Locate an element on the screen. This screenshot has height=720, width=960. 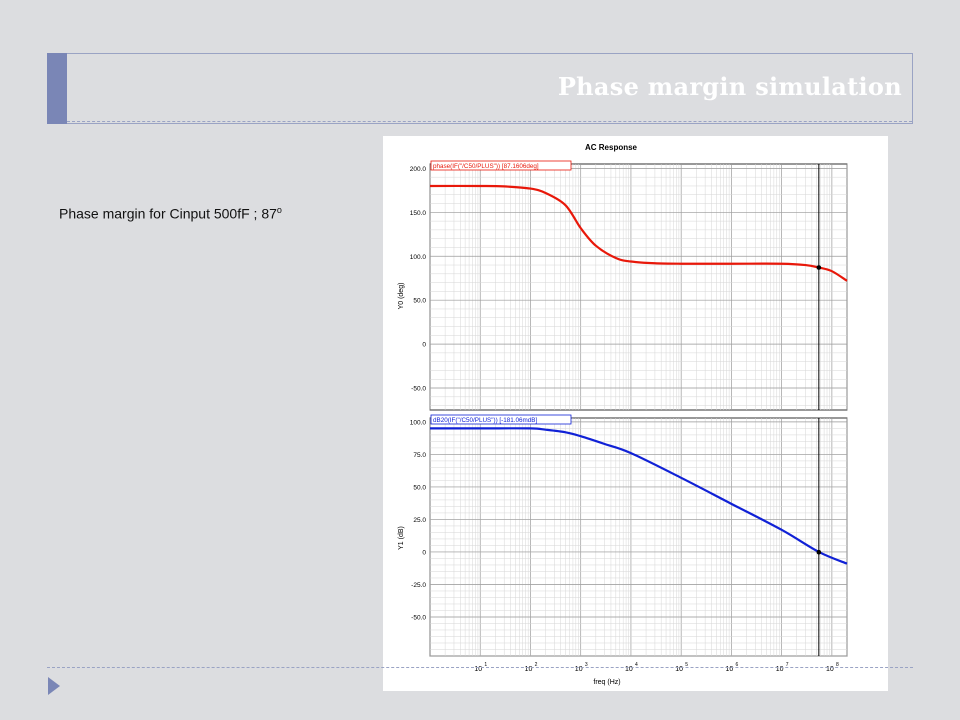
gain-ytick-label: 75.0 is located at coordinates (419, 455).